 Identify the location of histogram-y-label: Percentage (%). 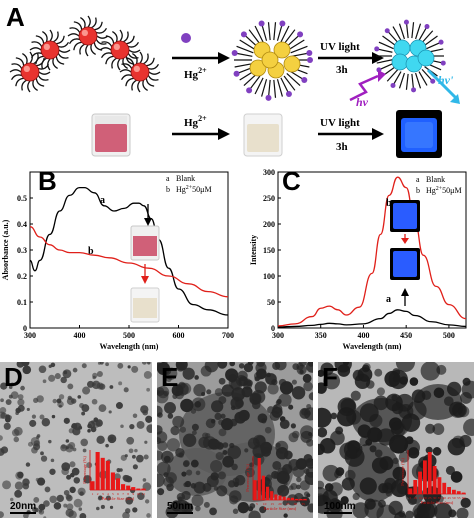
(247, 478).